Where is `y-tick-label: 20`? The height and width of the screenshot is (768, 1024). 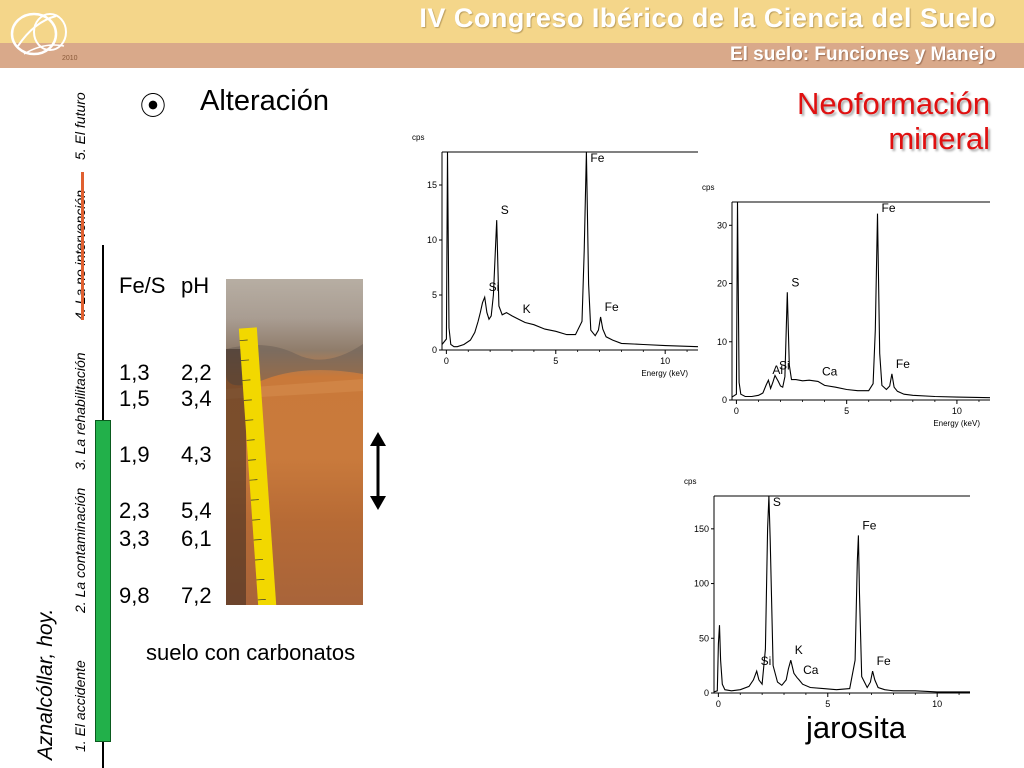
y-tick-label: 20 is located at coordinates (722, 284).